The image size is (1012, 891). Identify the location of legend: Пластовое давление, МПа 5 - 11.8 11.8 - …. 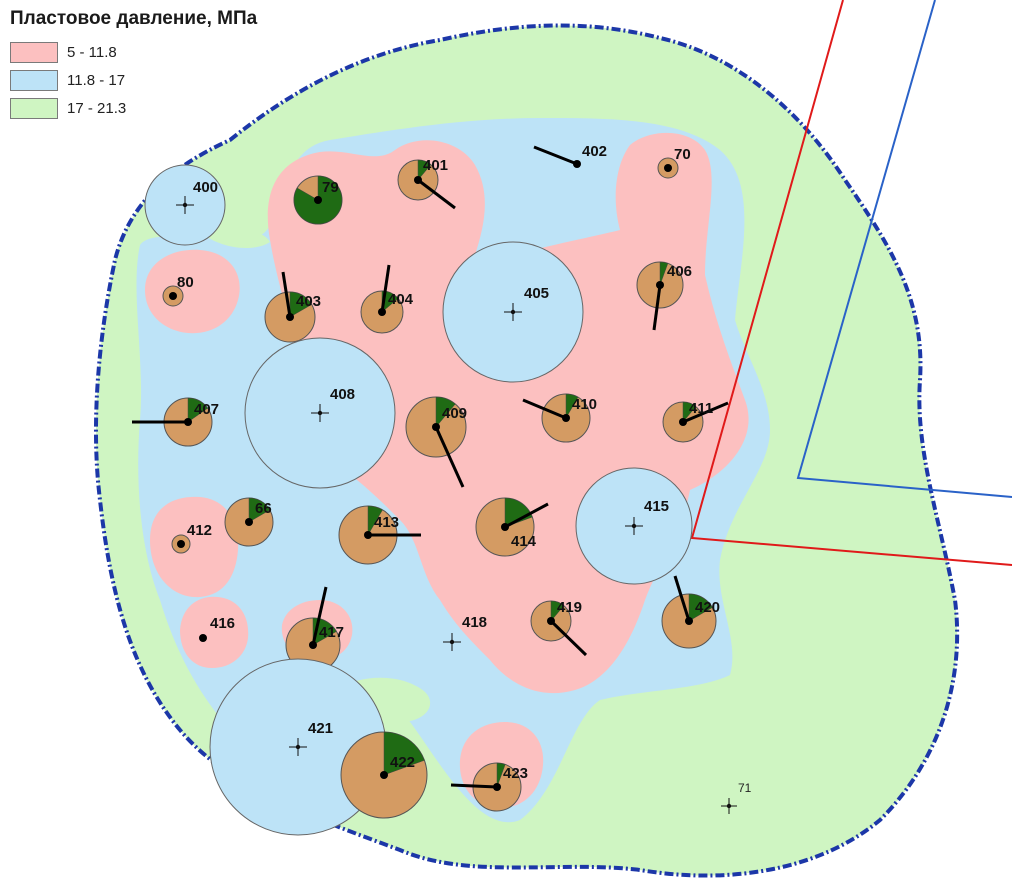
(133, 65).